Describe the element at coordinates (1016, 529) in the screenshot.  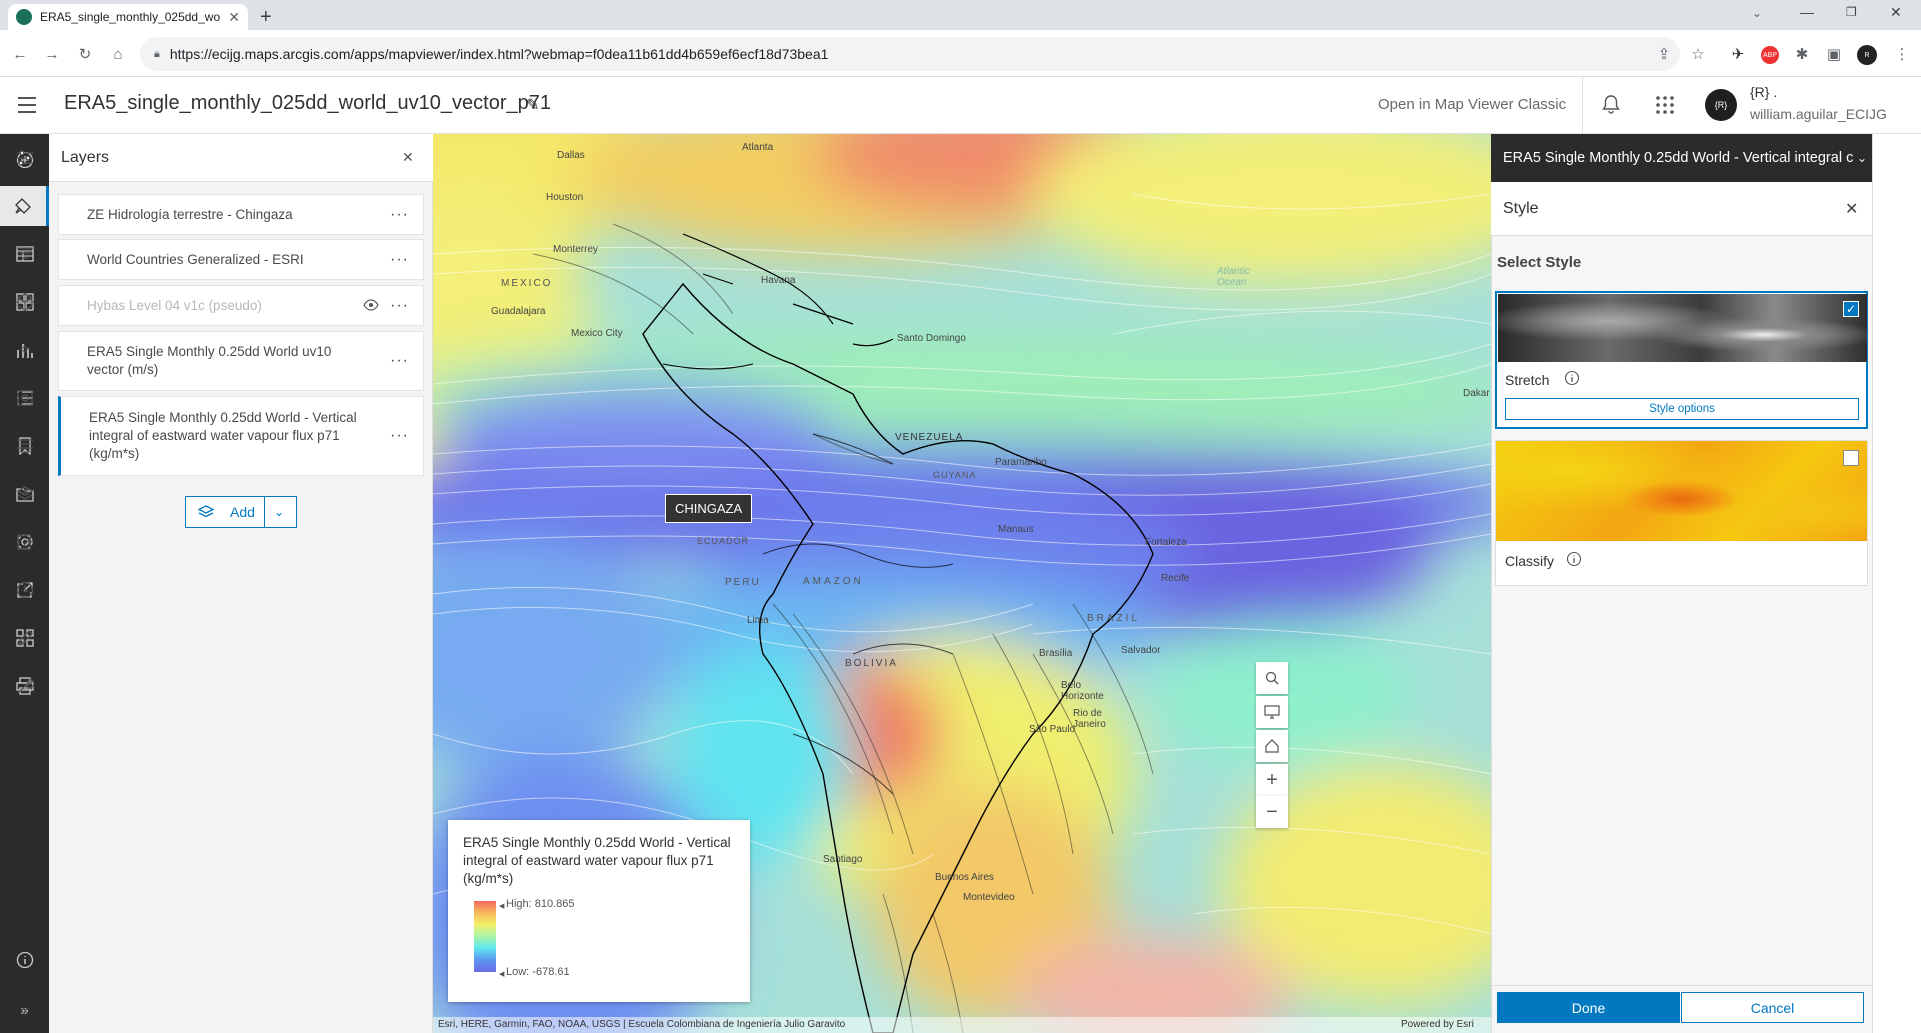
I see `map-label: Manaus` at that location.